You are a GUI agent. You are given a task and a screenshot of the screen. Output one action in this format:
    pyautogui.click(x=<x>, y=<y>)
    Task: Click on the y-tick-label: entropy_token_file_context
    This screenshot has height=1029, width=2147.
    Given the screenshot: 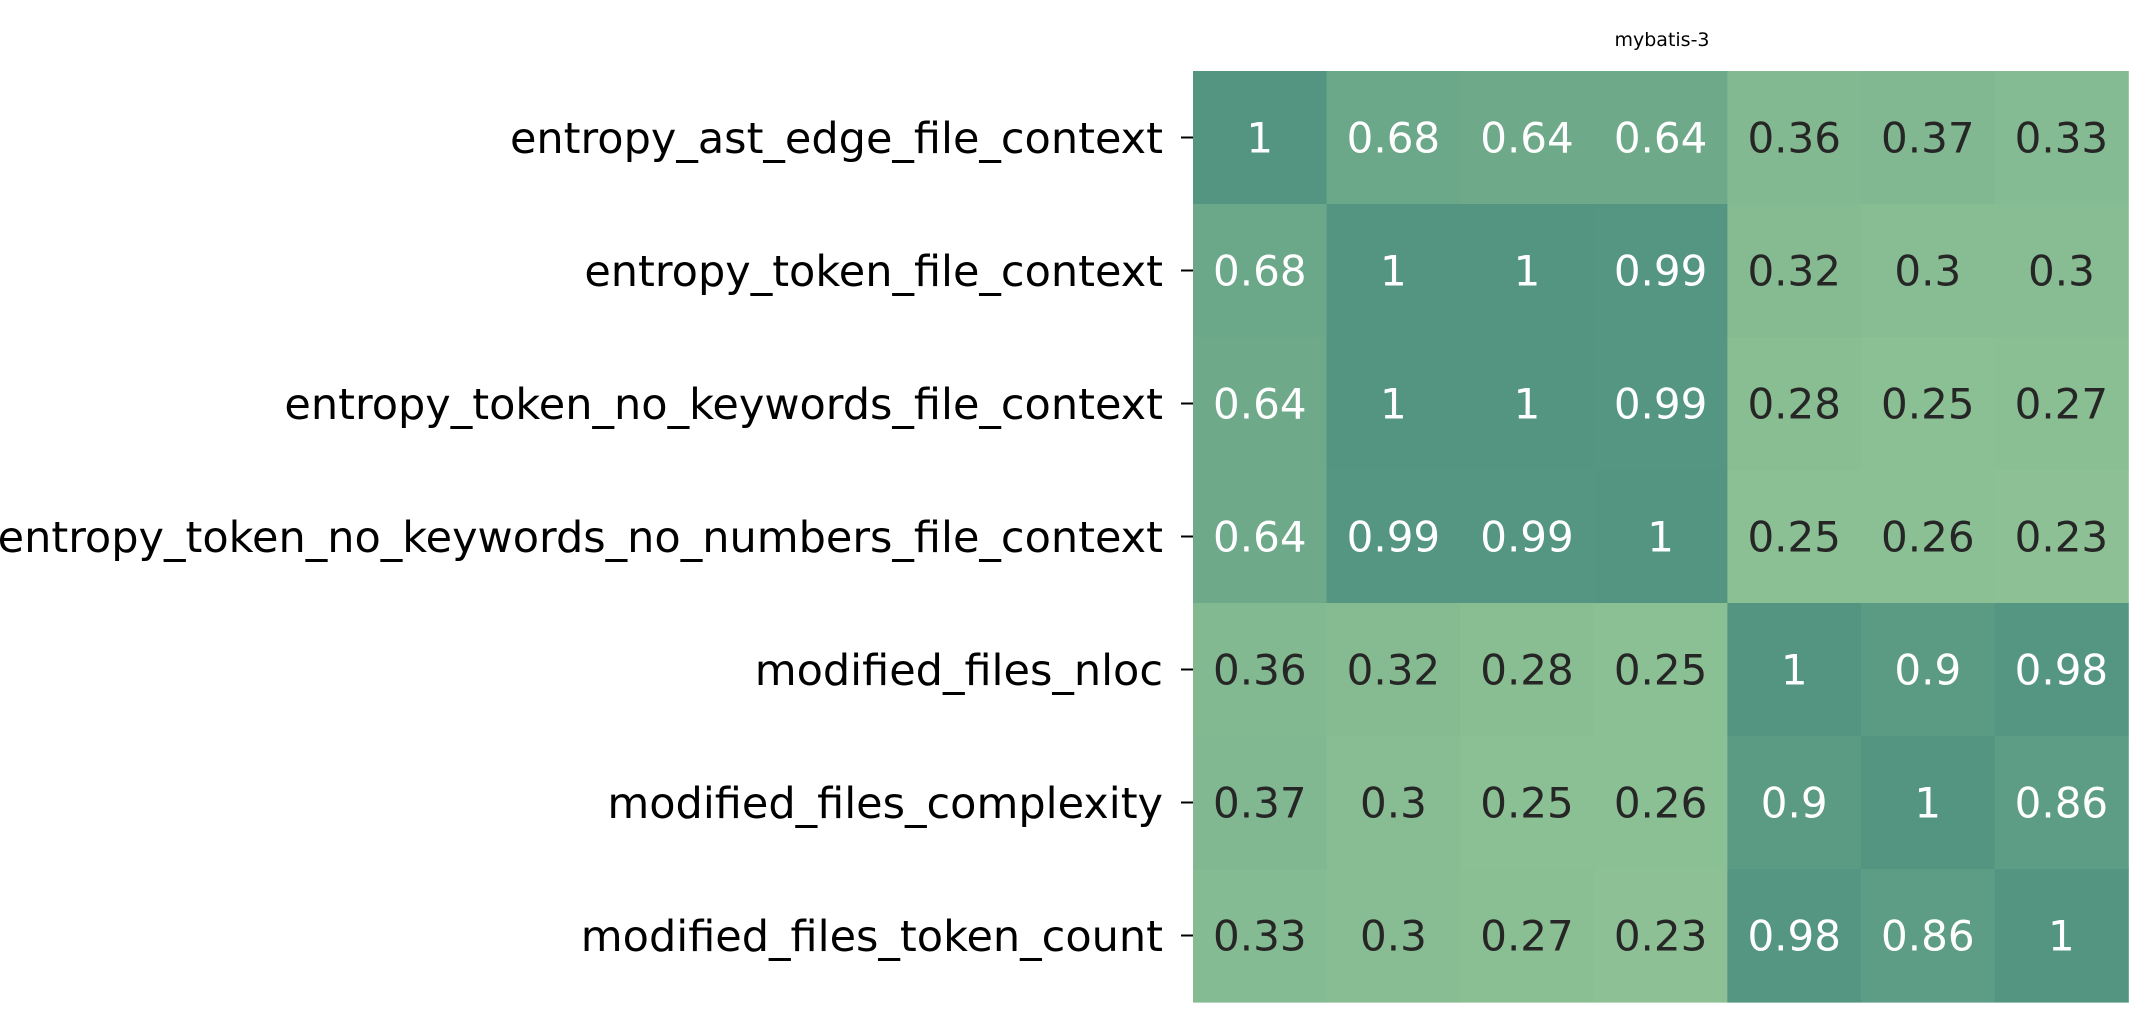 What is the action you would take?
    pyautogui.click(x=873, y=272)
    